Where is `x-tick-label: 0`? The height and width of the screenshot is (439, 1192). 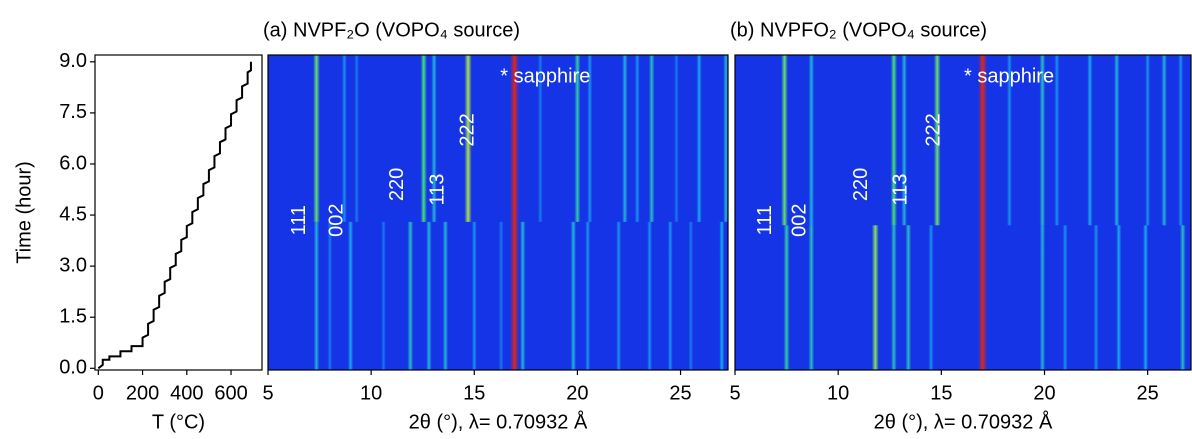 x-tick-label: 0 is located at coordinates (98, 393).